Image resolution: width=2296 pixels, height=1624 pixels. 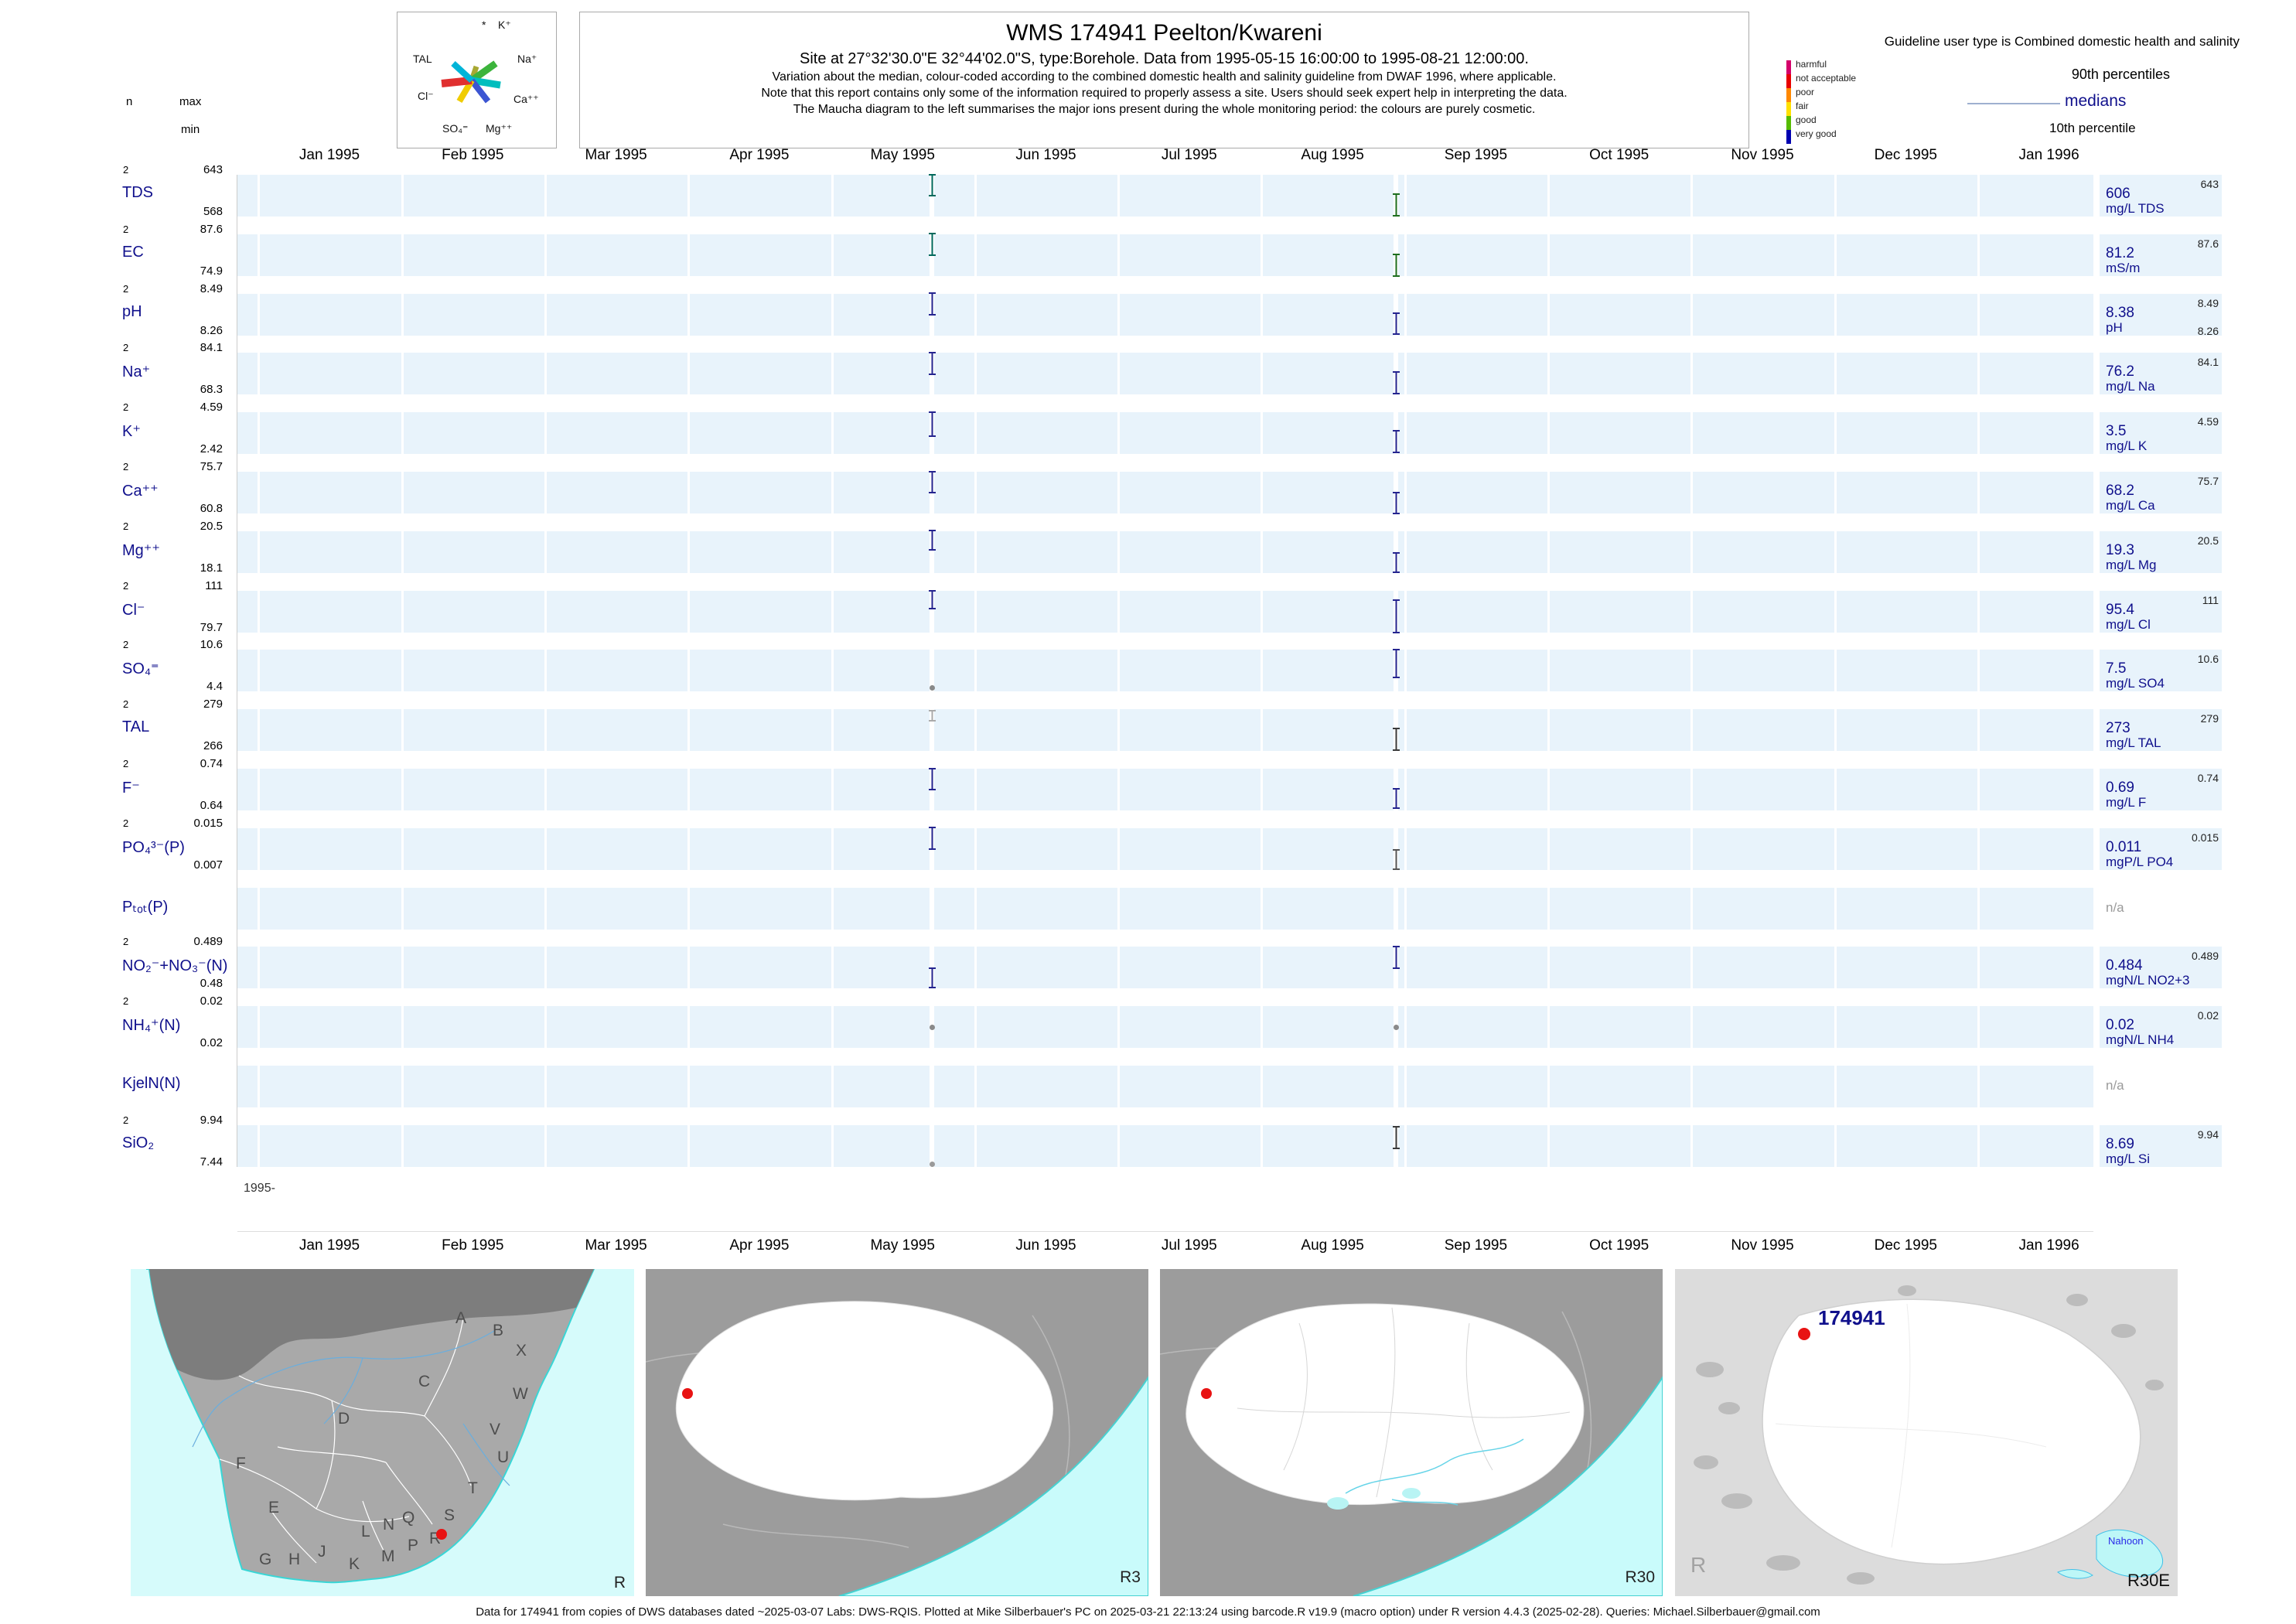 What do you see at coordinates (408, 1518) in the screenshot?
I see `drainage-region-letter: Q` at bounding box center [408, 1518].